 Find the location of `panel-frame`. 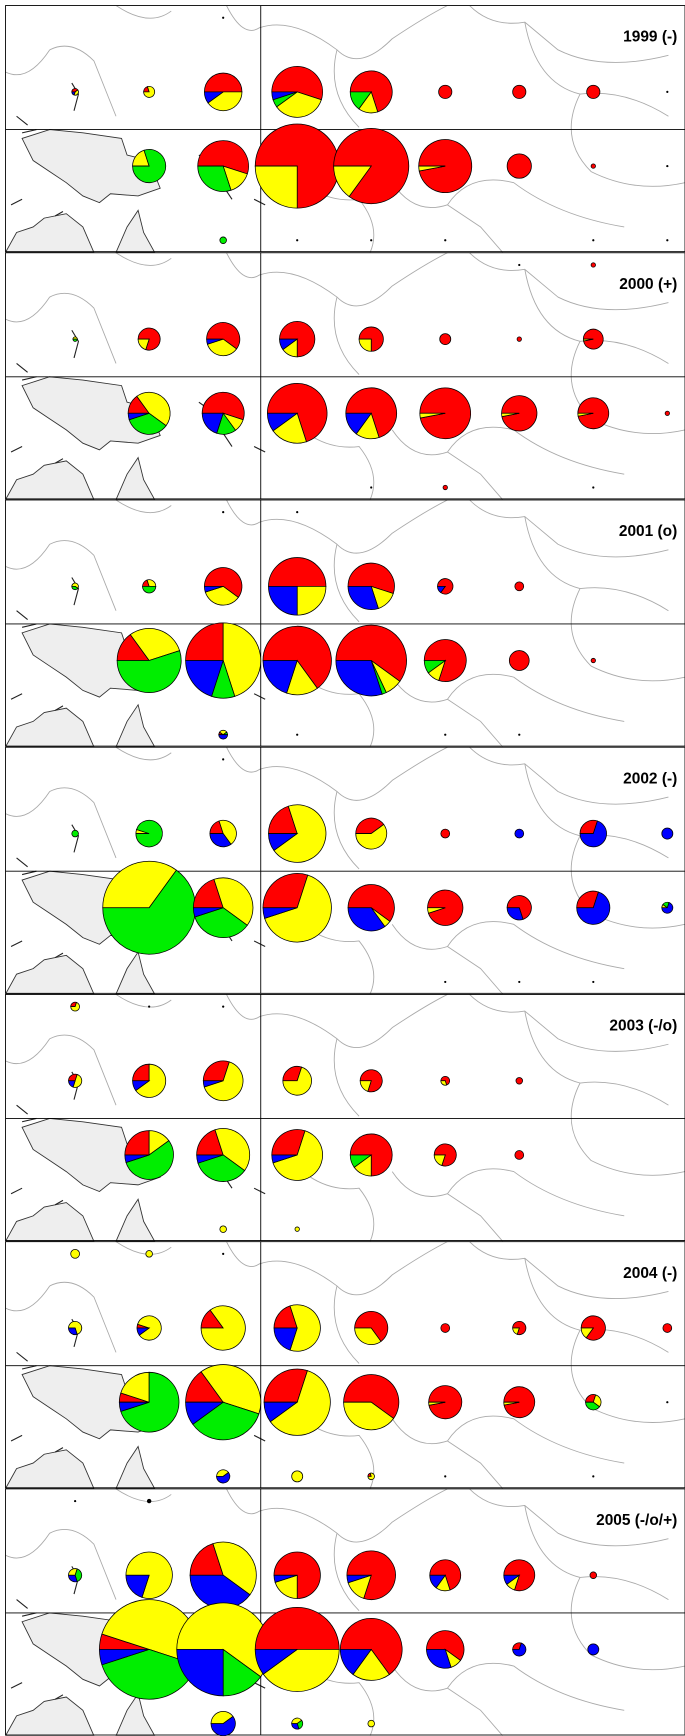

panel-frame is located at coordinates (345, 870).